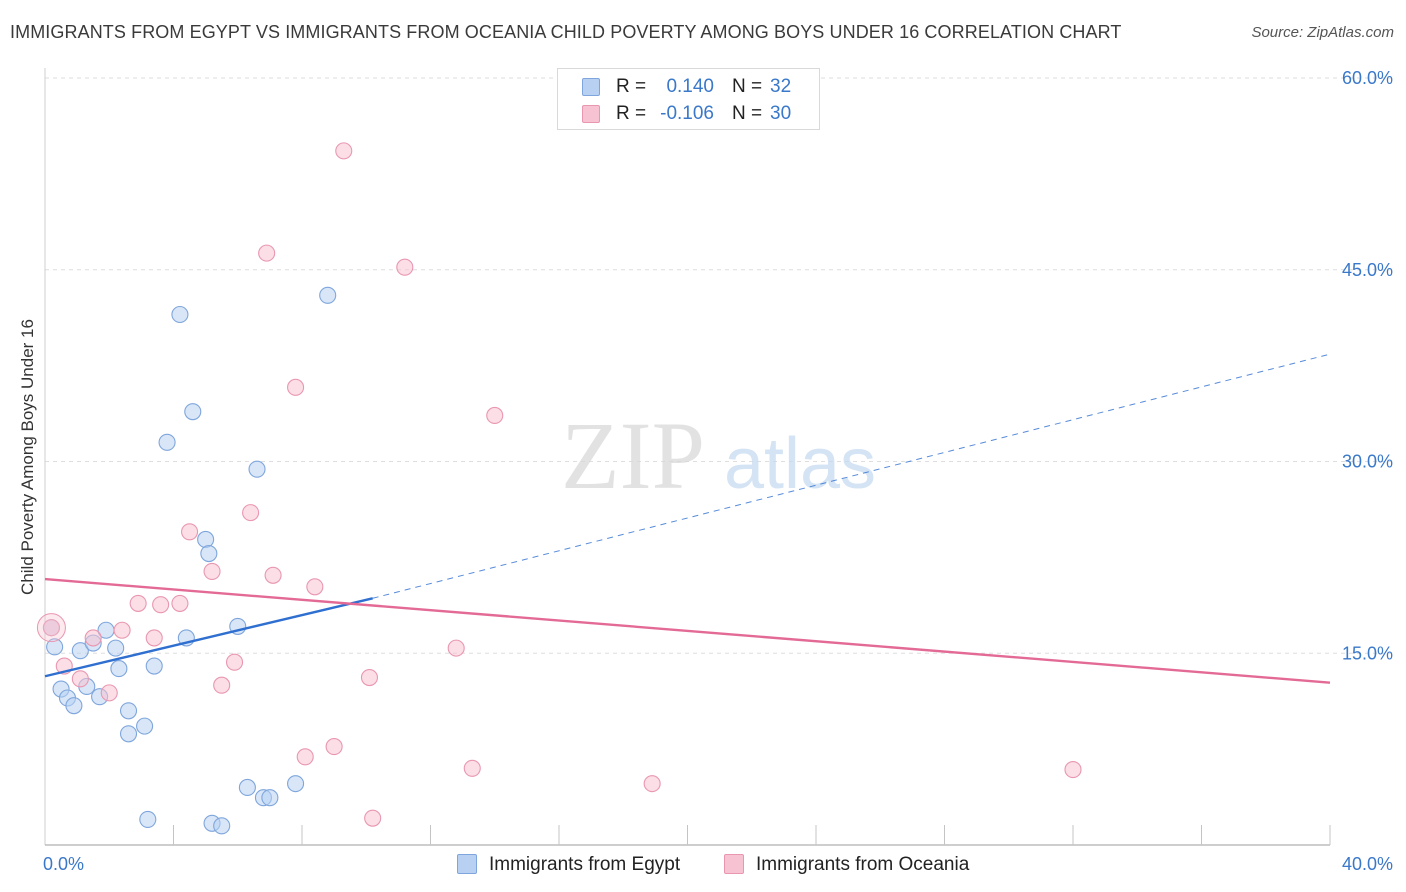 The height and width of the screenshot is (892, 1406). Describe the element at coordinates (591, 114) in the screenshot. I see `stats-swatch-oceania` at that location.